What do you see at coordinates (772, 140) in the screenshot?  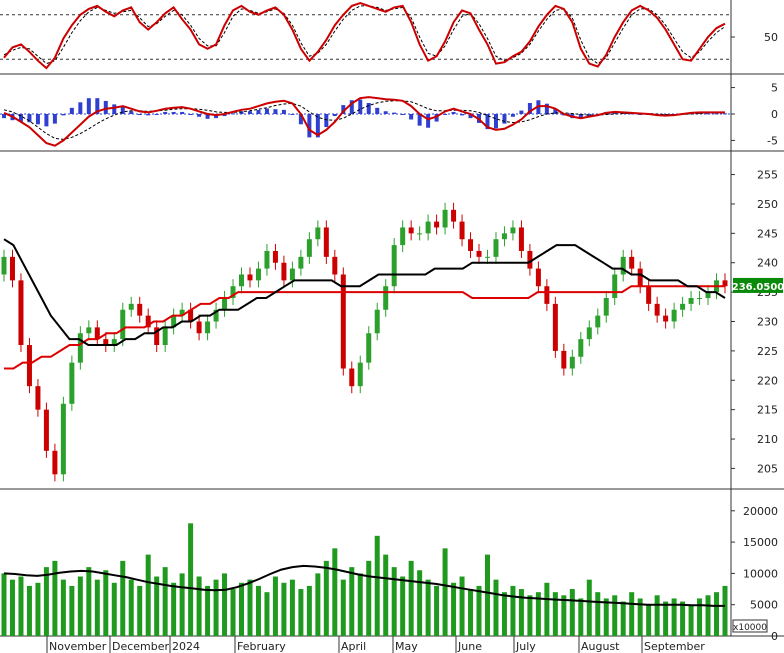 I see `macd-tick-label--5: -5` at bounding box center [772, 140].